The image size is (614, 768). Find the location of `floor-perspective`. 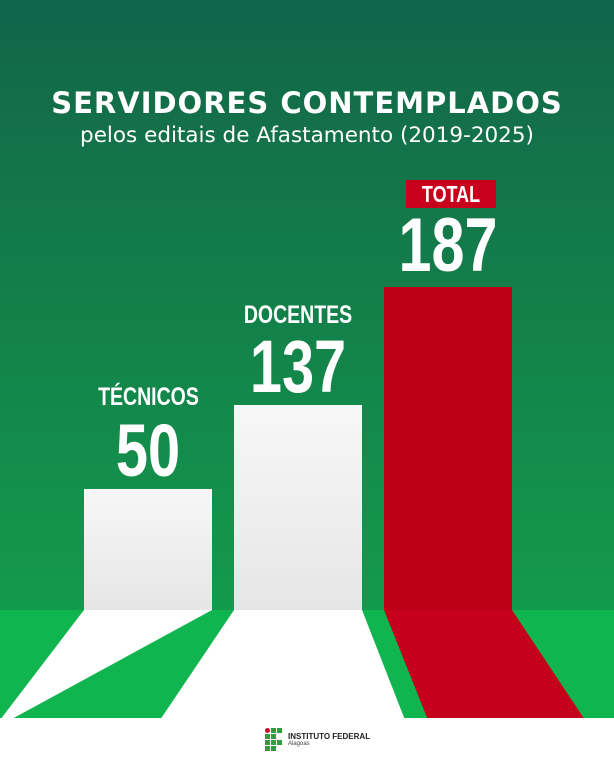

floor-perspective is located at coordinates (292, 665).